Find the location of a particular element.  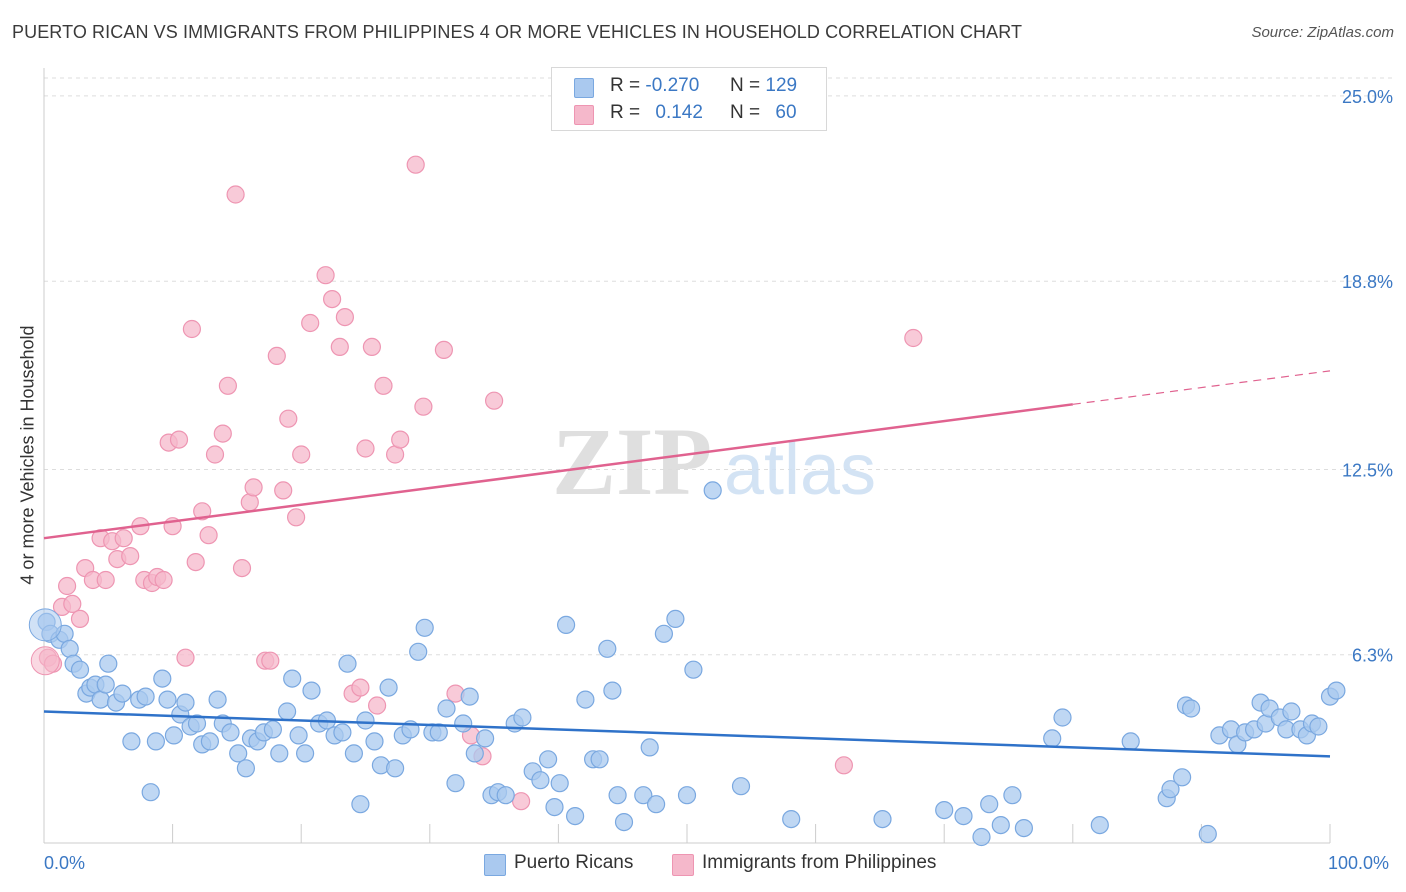

x-tick-label-min: 0.0% is located at coordinates (65, 863).